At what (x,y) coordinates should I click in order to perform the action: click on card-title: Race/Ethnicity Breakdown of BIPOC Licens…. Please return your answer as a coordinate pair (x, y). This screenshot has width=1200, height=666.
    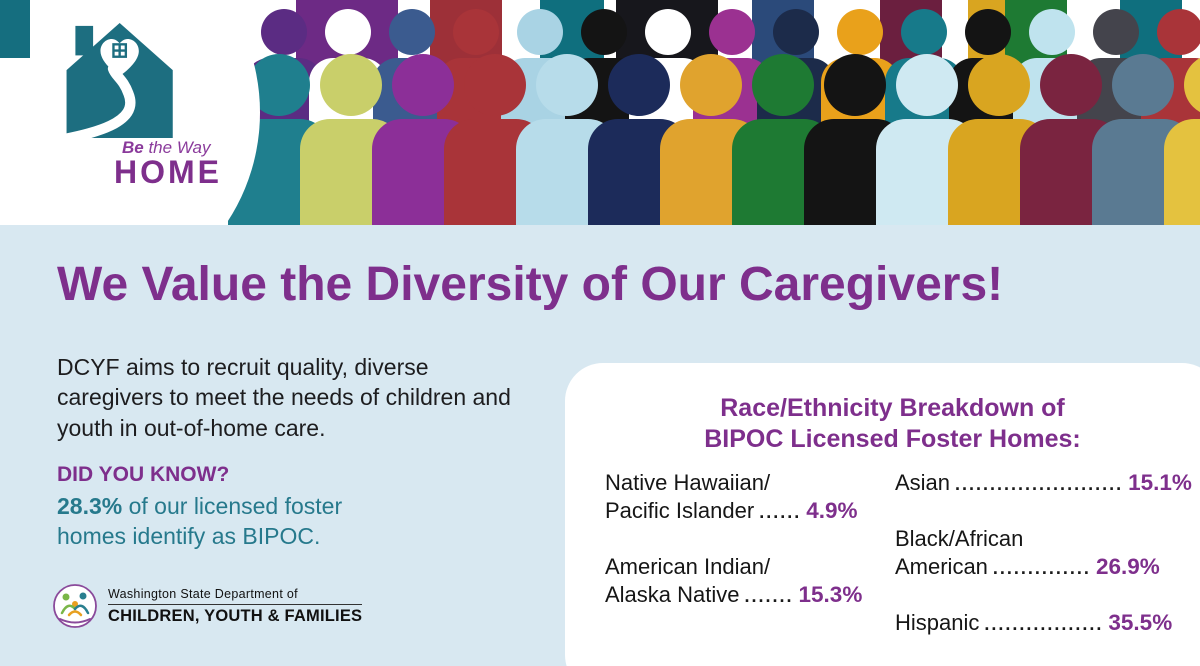
    Looking at the image, I should click on (882, 423).